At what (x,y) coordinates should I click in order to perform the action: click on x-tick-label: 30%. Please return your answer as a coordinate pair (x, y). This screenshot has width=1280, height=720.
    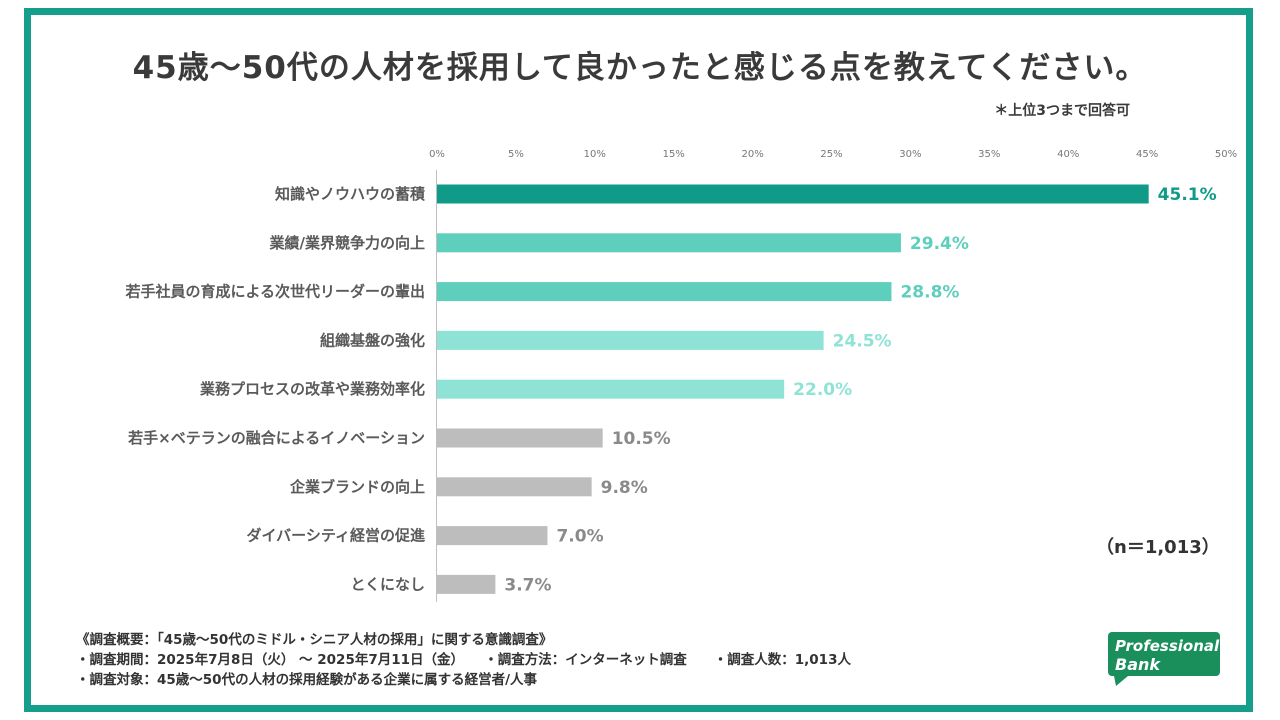
    Looking at the image, I should click on (910, 154).